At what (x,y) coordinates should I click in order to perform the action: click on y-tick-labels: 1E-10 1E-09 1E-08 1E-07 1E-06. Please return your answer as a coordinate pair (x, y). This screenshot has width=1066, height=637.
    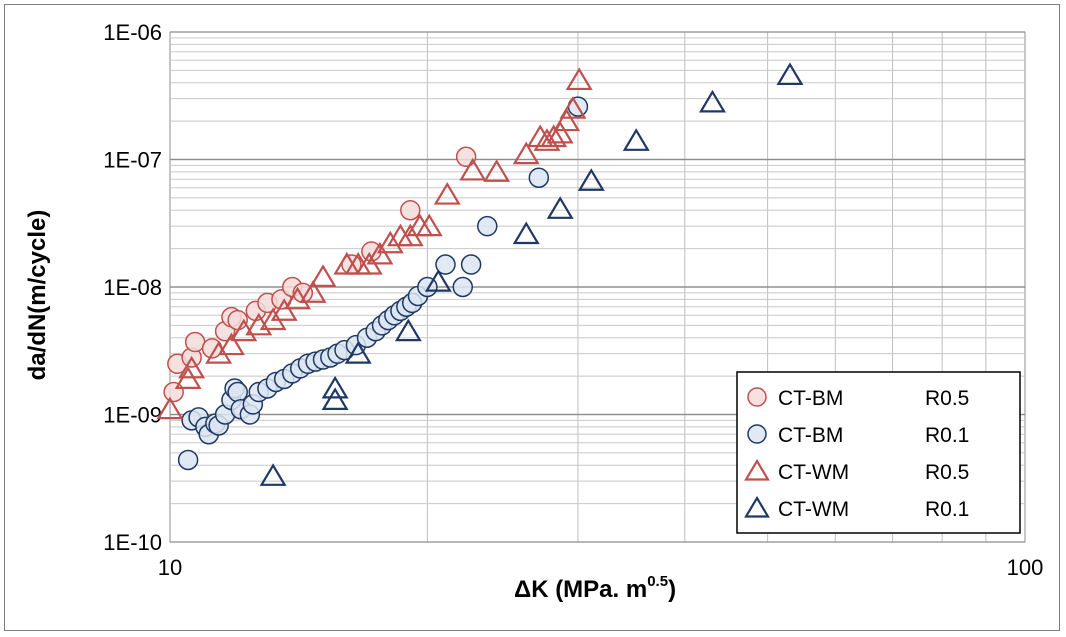
    Looking at the image, I should click on (132, 287).